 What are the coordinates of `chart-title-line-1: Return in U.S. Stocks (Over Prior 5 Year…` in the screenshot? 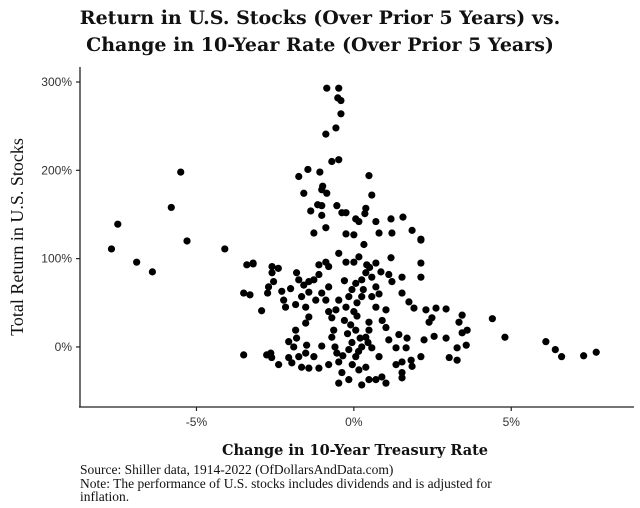 It's located at (320, 18).